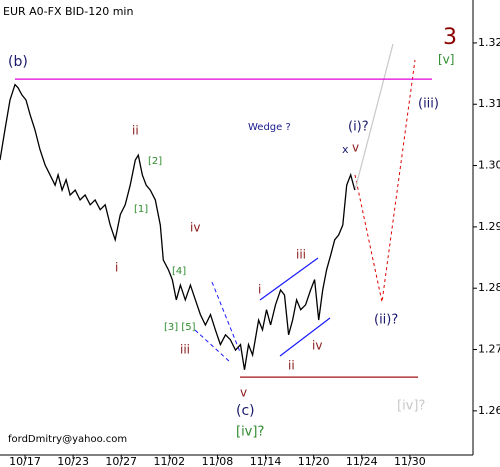  I want to click on annotation: [1], so click(141, 209).